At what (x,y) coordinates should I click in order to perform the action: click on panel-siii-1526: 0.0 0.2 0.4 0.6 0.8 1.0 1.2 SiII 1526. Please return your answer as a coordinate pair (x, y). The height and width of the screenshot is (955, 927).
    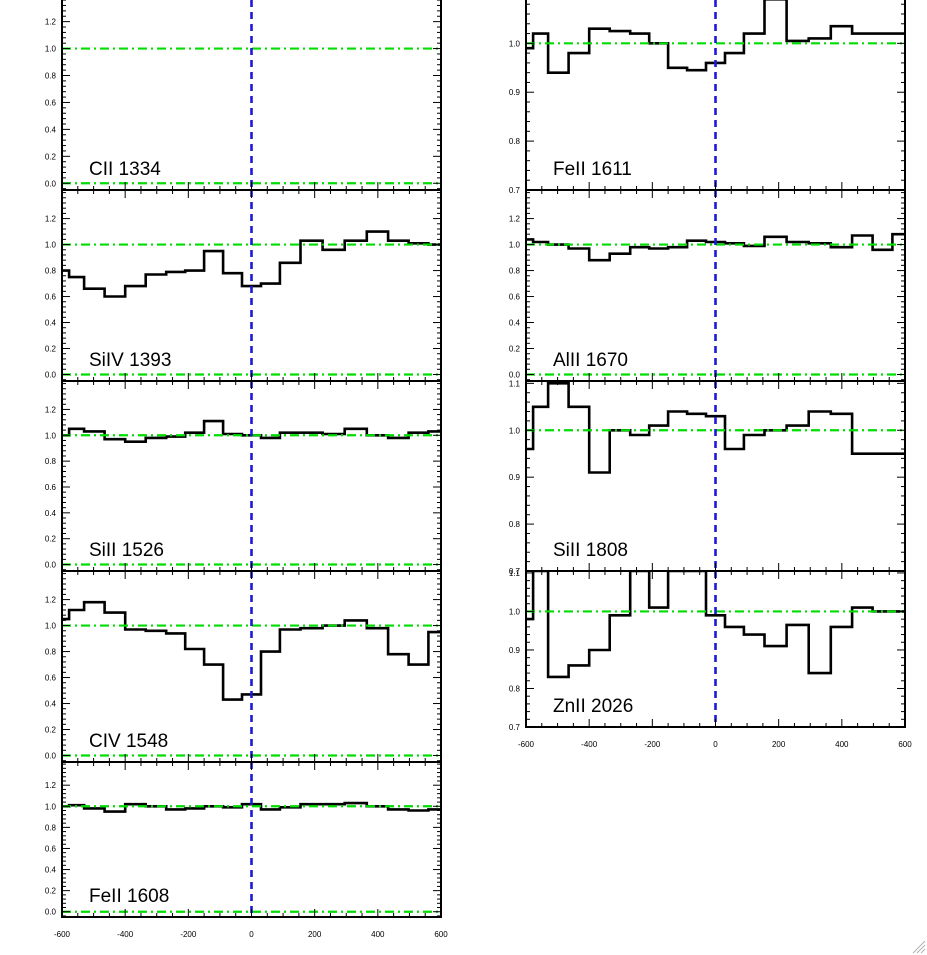
    Looking at the image, I should click on (243, 476).